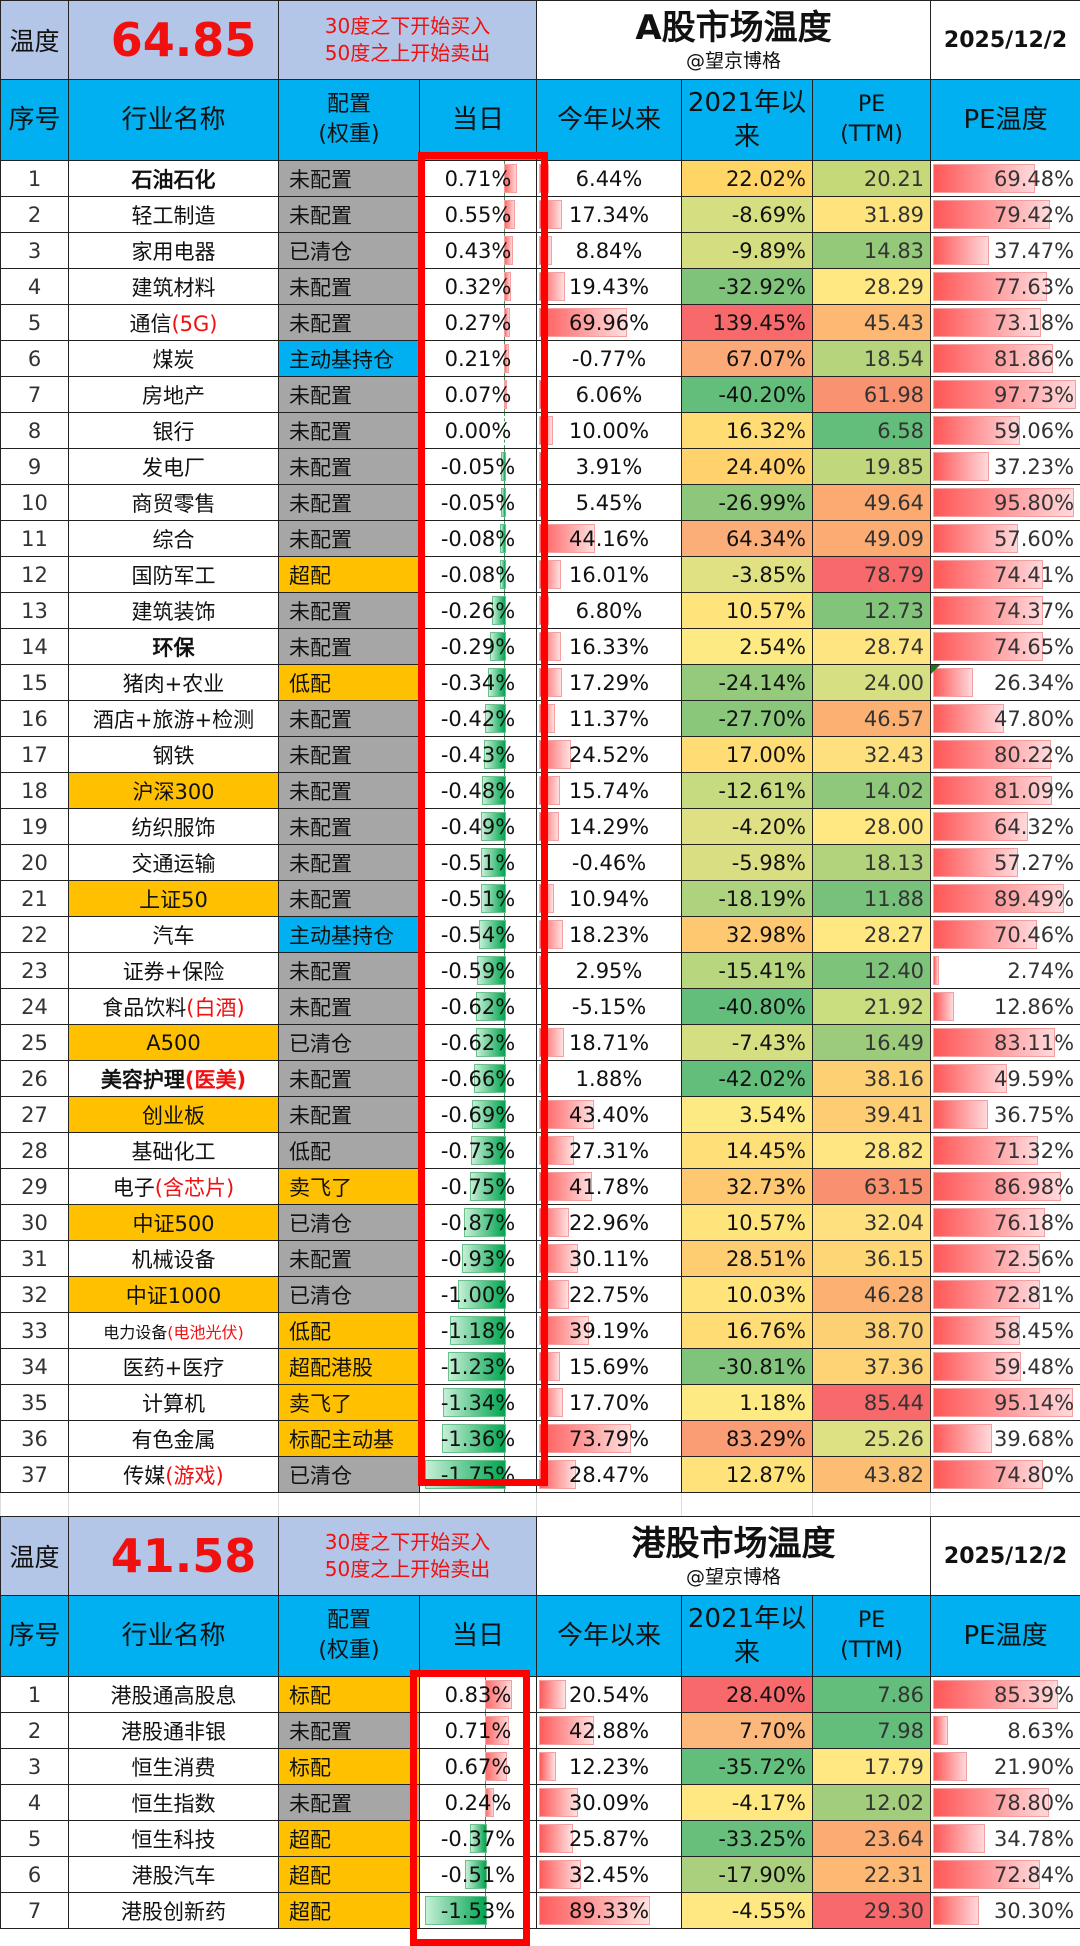 This screenshot has width=1080, height=1946. I want to click on rule-buy: 30度之下开始买入, so click(407, 1542).